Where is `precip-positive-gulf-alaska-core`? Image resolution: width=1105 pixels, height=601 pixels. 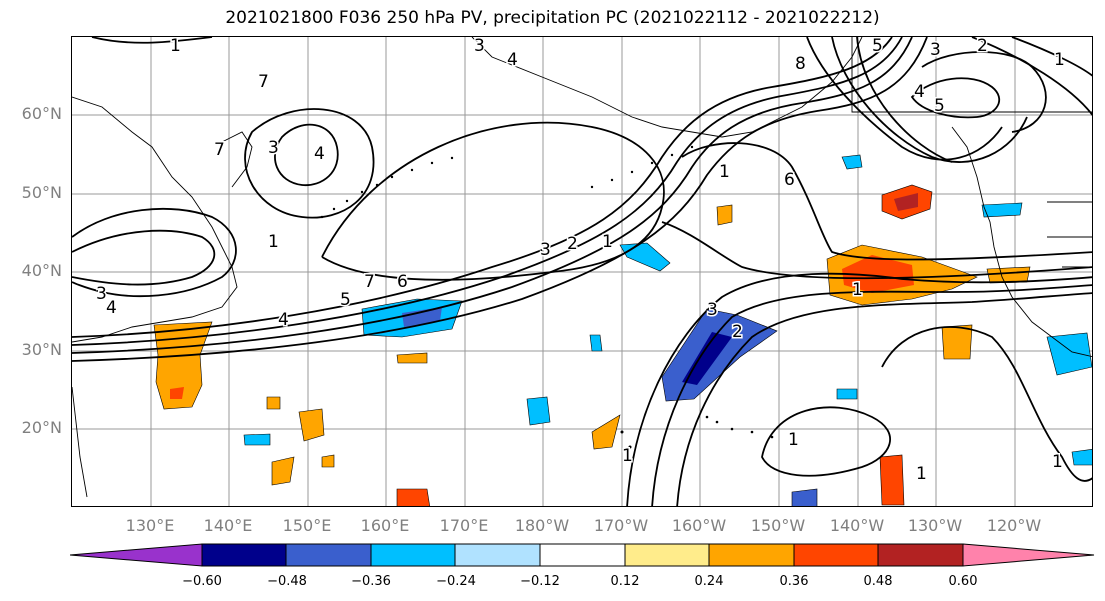 precip-positive-gulf-alaska-core is located at coordinates (906, 202).